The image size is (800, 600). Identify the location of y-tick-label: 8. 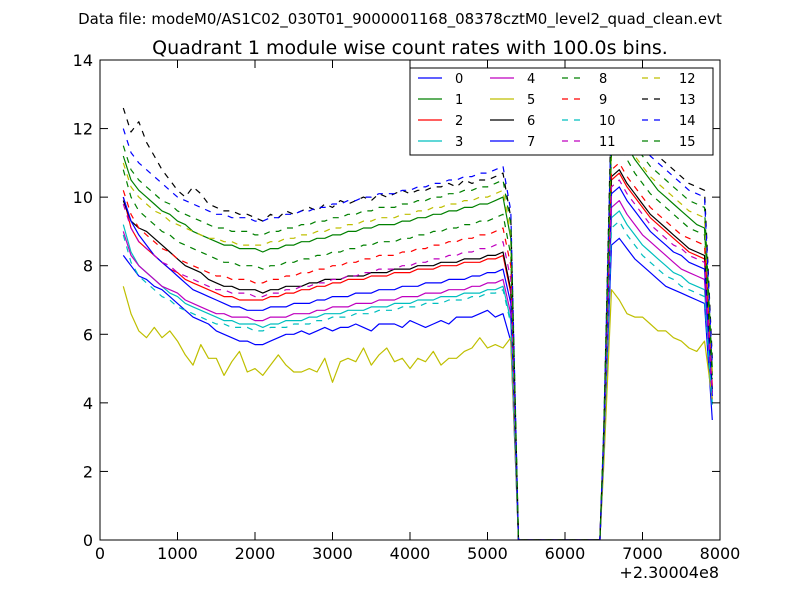
(88, 266).